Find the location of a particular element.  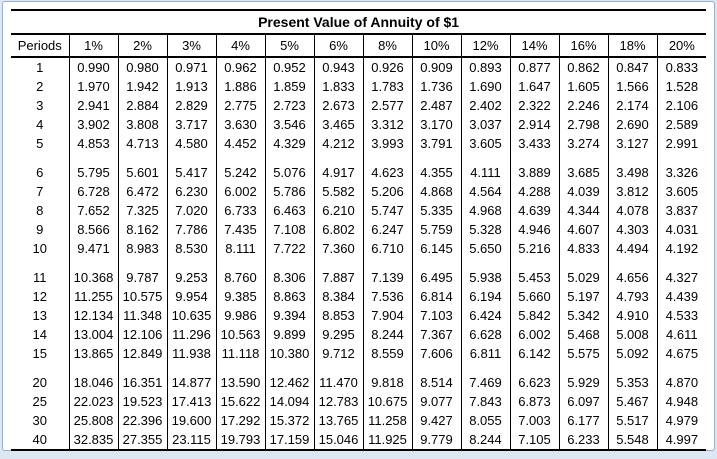

value-cell: 8.514 is located at coordinates (436, 382).